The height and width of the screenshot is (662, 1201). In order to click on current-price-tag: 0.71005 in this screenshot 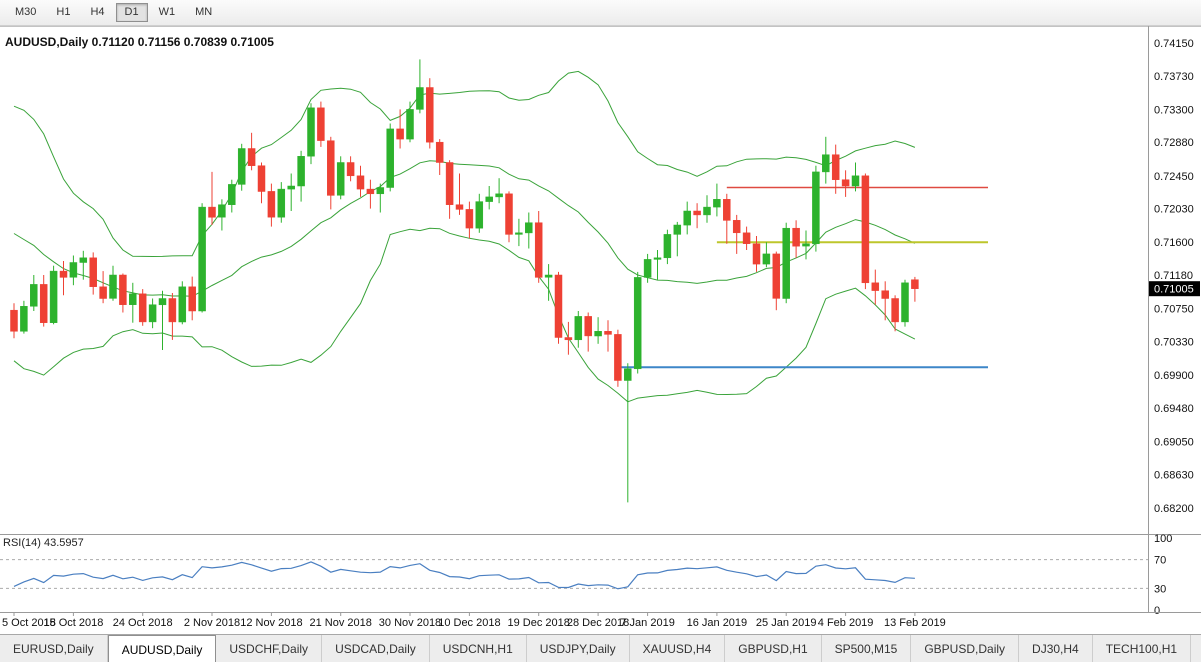, I will do `click(1174, 289)`.